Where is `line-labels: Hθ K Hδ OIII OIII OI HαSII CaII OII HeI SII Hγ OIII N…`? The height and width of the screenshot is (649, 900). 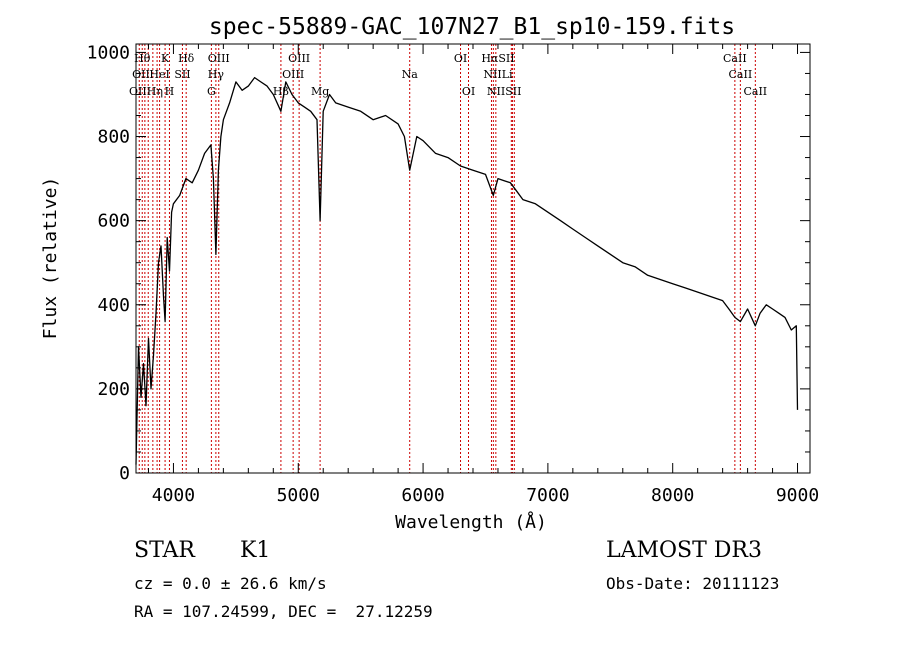
line-labels: Hθ K Hδ OIII OIII OI HαSII CaII OII HeI SII Hγ OIII N… is located at coordinates (448, 75).